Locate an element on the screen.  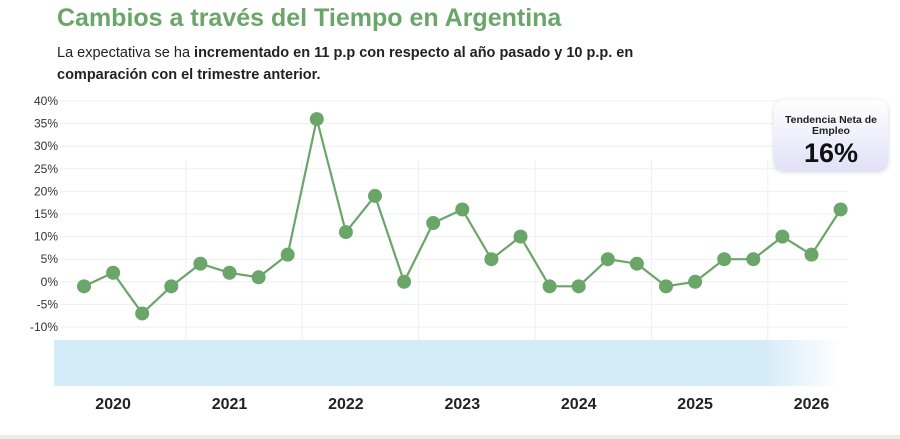
y-tick-label: 15% is located at coordinates (46, 214).